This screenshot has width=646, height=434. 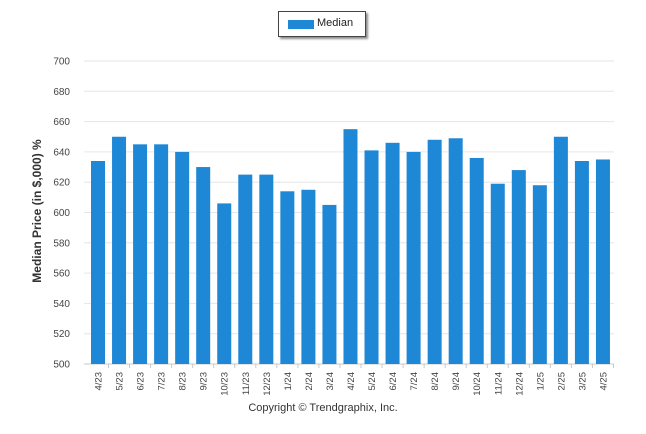 What do you see at coordinates (99, 381) in the screenshot?
I see `x-tick-label: 4/23` at bounding box center [99, 381].